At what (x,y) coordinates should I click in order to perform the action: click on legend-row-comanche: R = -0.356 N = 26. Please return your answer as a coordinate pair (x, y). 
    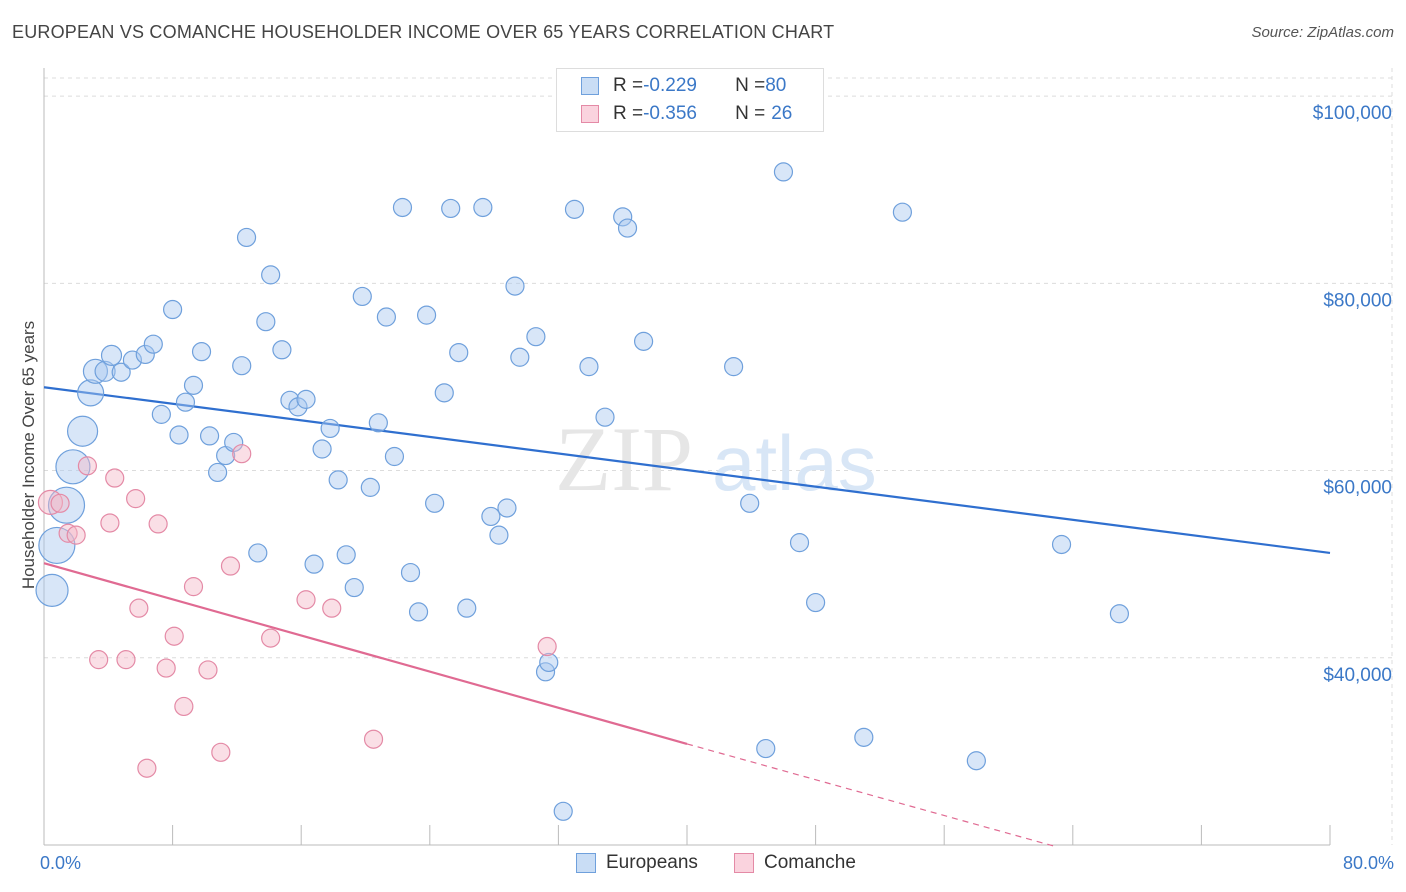
    Looking at the image, I should click on (686, 114).